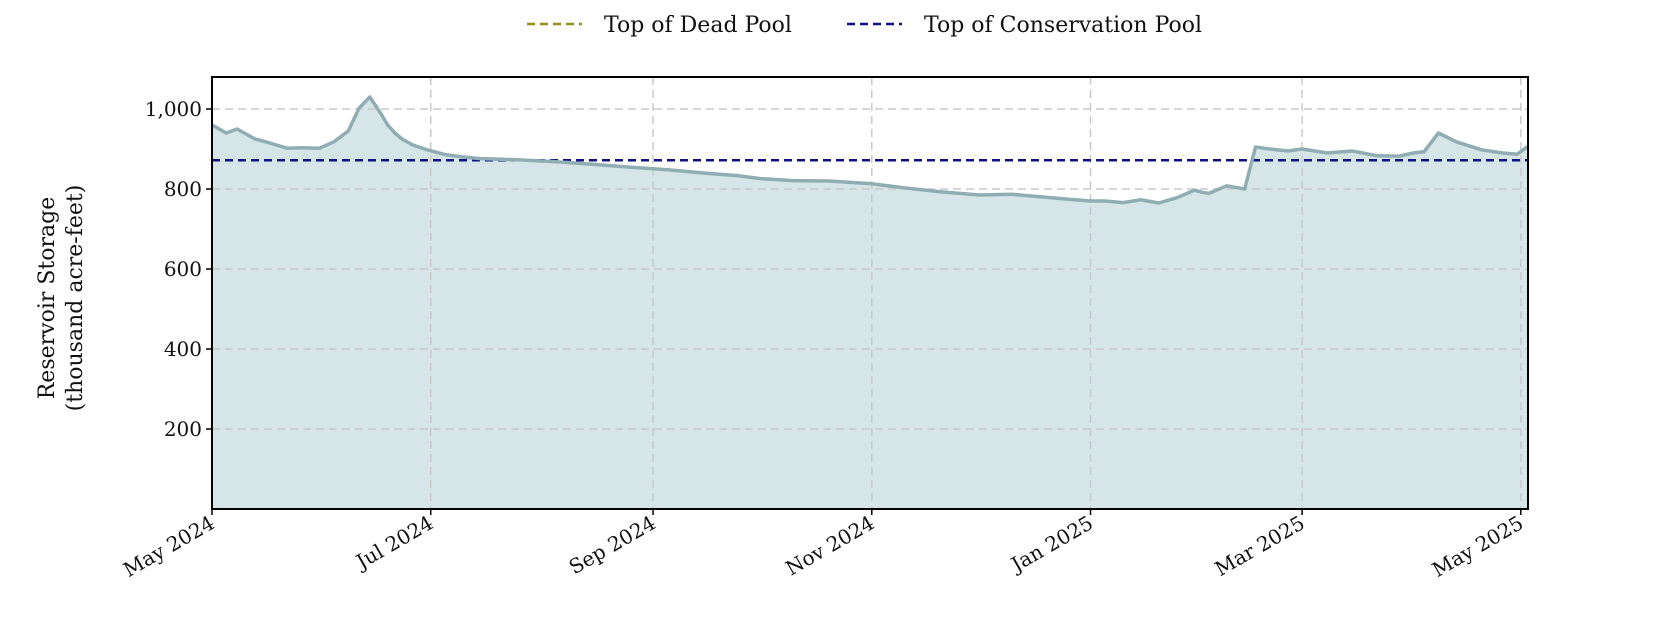  Describe the element at coordinates (183, 429) in the screenshot. I see `y-tick-label: 200` at that location.